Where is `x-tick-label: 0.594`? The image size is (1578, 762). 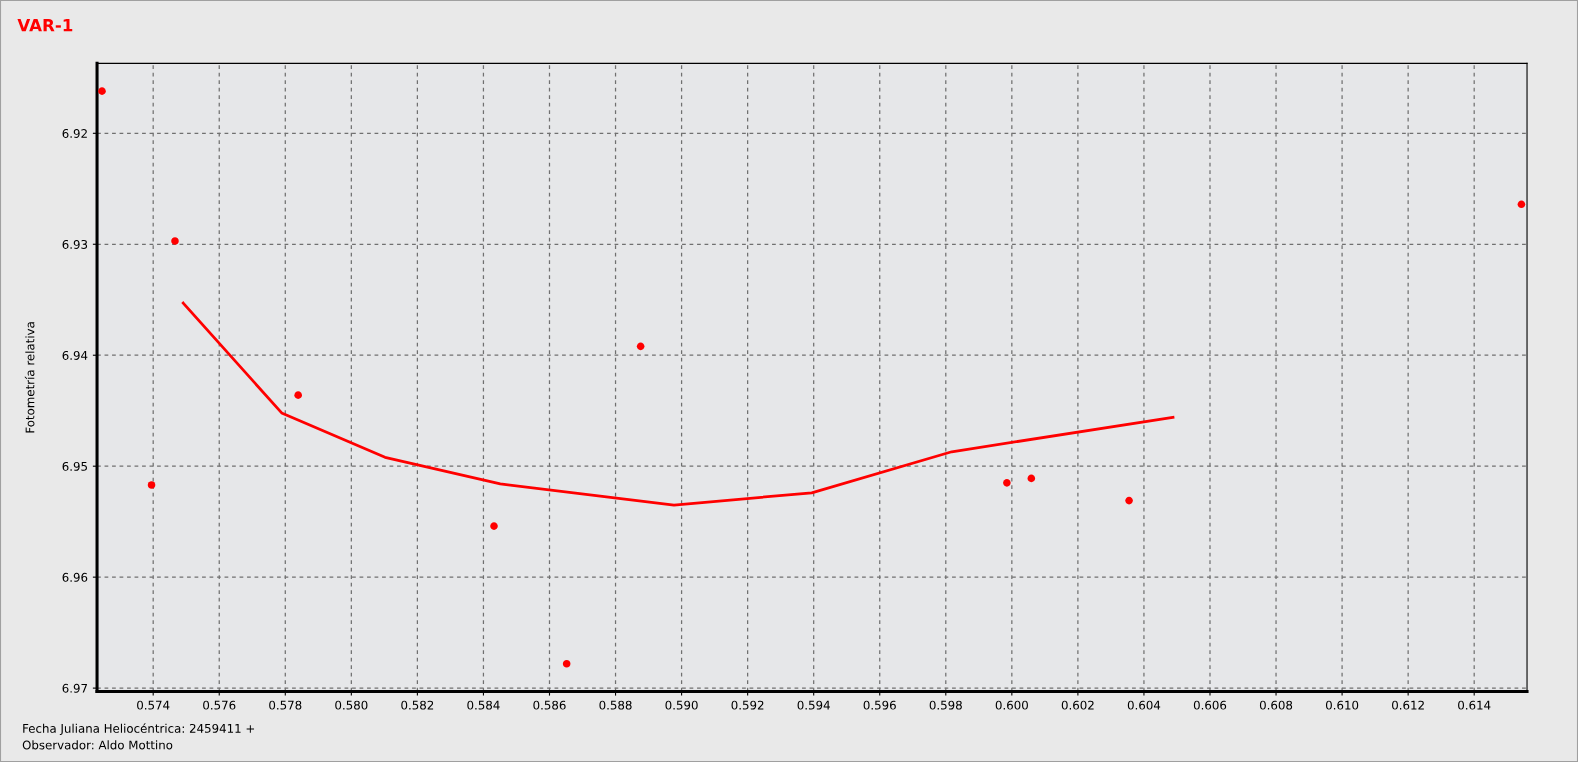
x-tick-label: 0.594 is located at coordinates (813, 705).